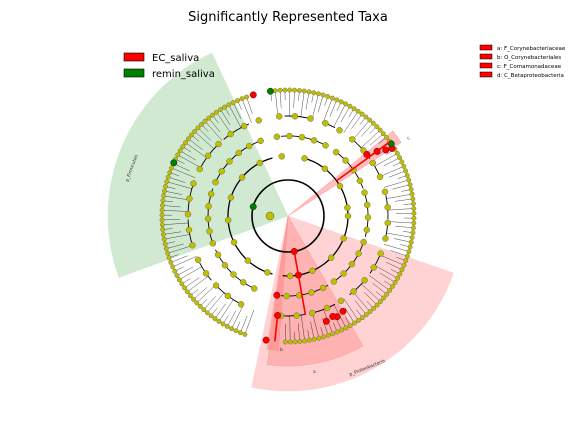 The width and height of the screenshot is (576, 432). What do you see at coordinates (169, 66) in the screenshot?
I see `group-legend: EC_saliva remin_saliva` at bounding box center [169, 66].